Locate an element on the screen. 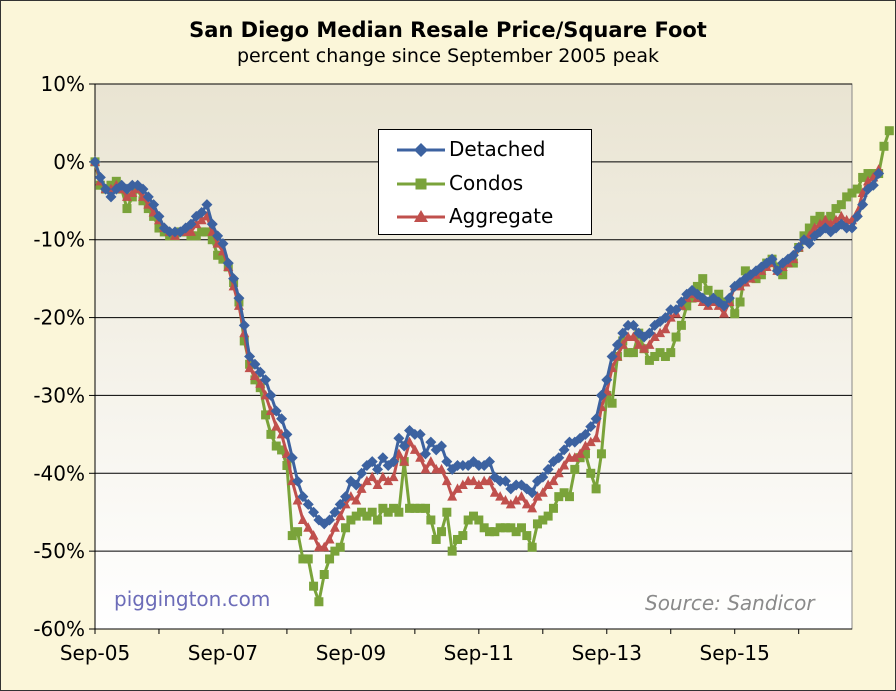 Image resolution: width=896 pixels, height=691 pixels. y-tick-label: -40% is located at coordinates (59, 473).